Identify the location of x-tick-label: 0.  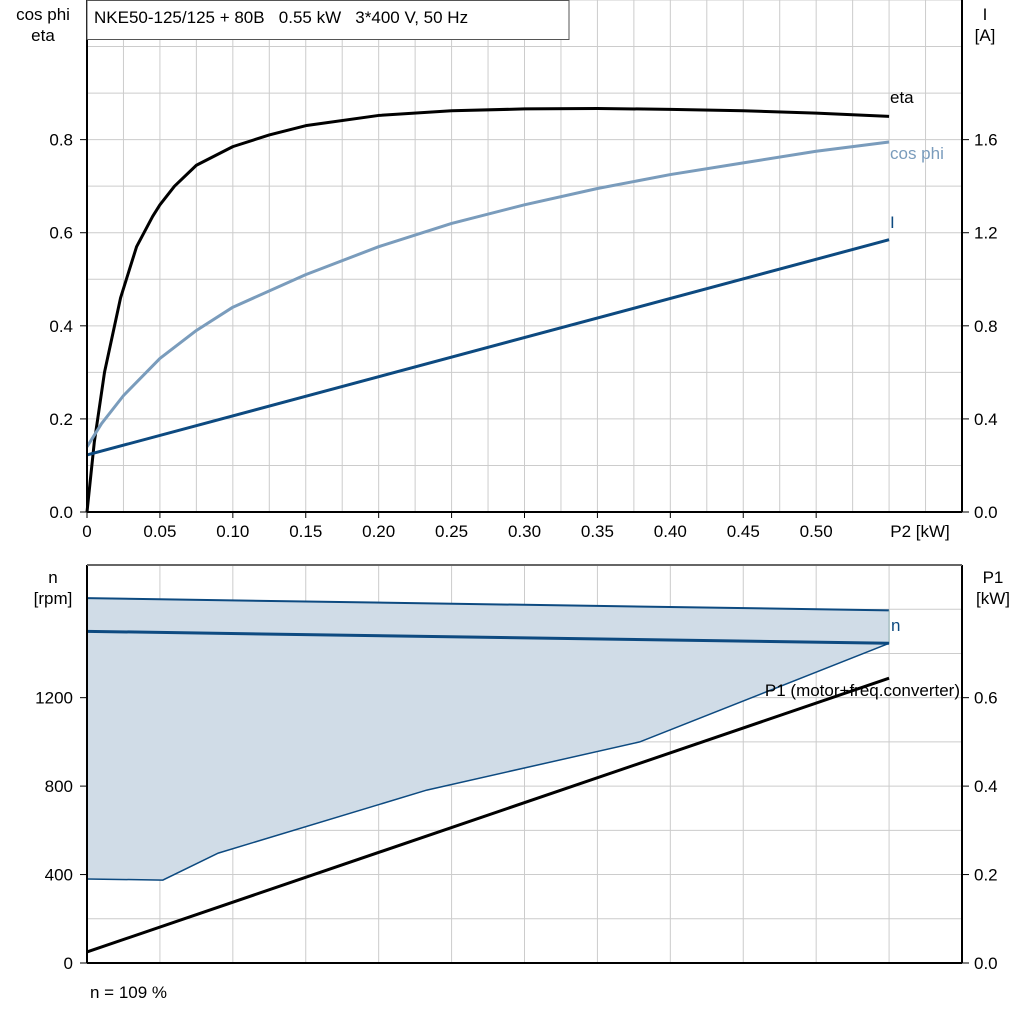
(86, 531).